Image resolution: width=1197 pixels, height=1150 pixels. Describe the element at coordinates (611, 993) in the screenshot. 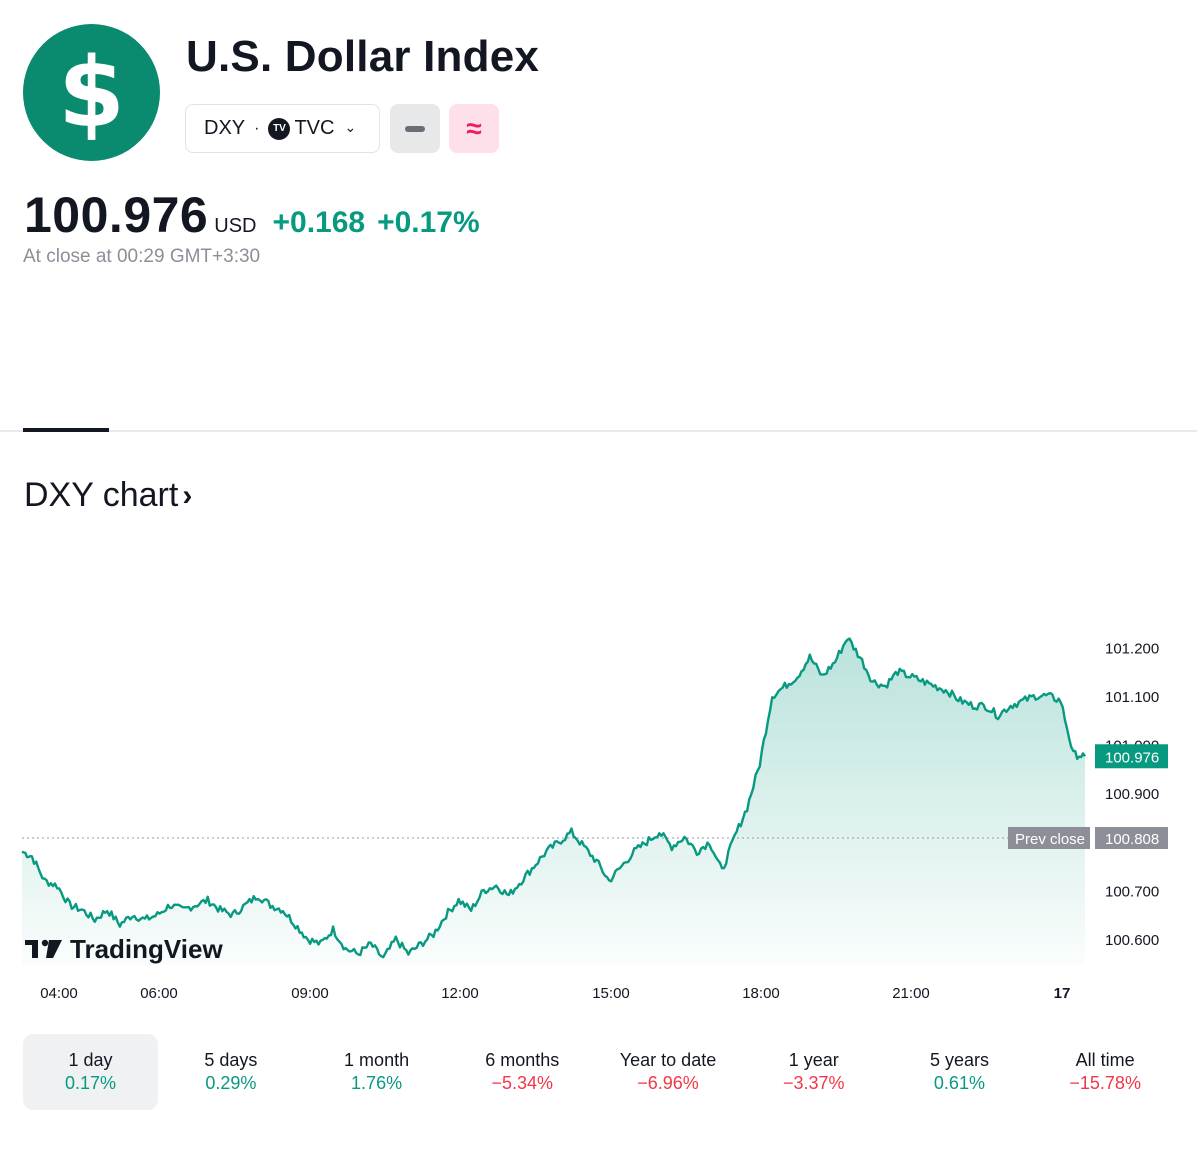

I see `x-tick-label: 15:00` at that location.